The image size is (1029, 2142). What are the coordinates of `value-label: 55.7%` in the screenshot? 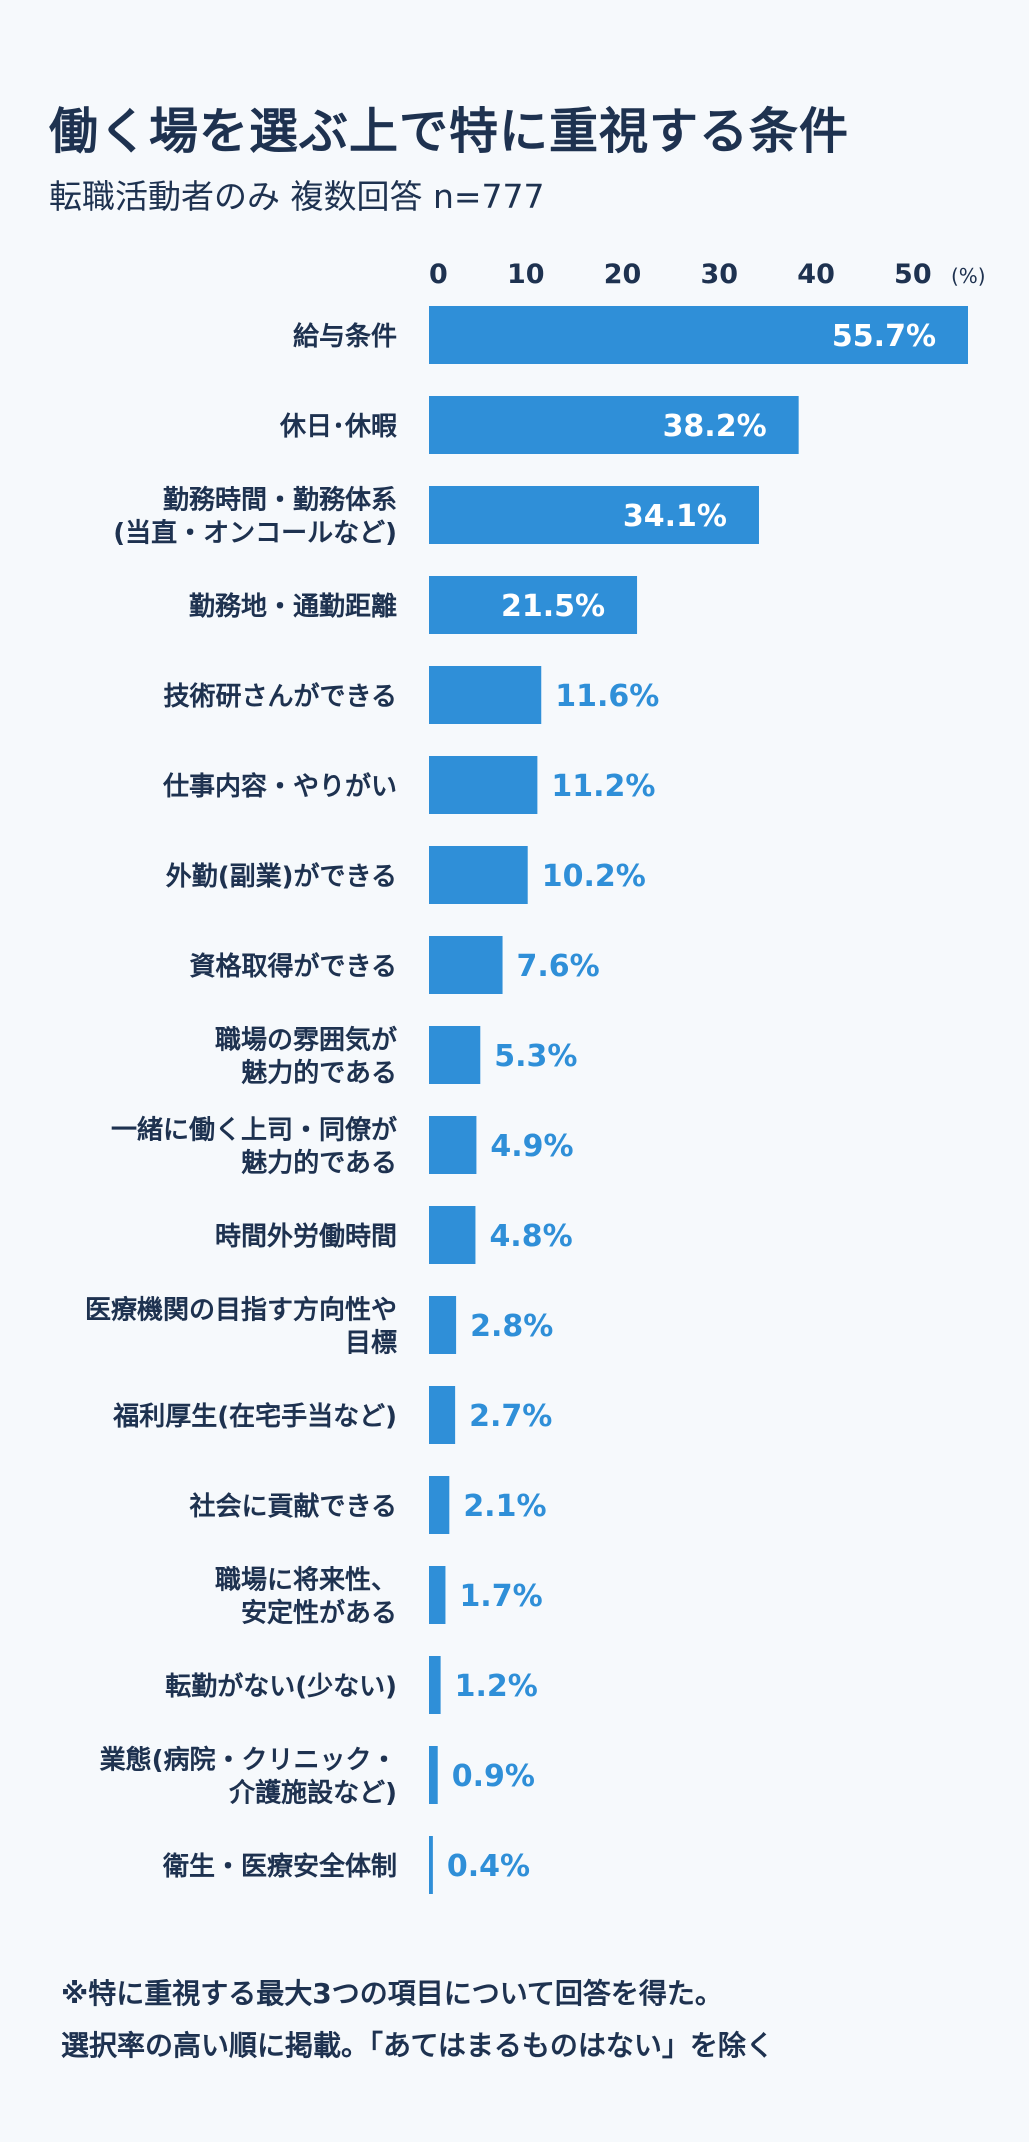 It's located at (884, 336).